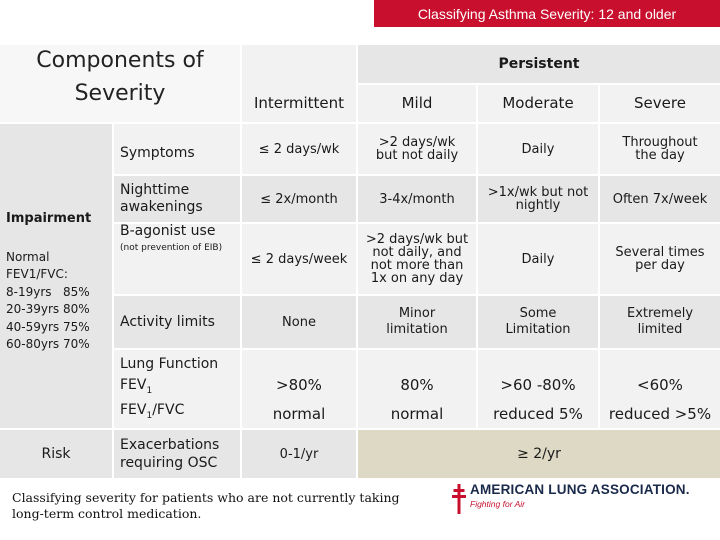  I want to click on mild-header: Mild, so click(417, 103).